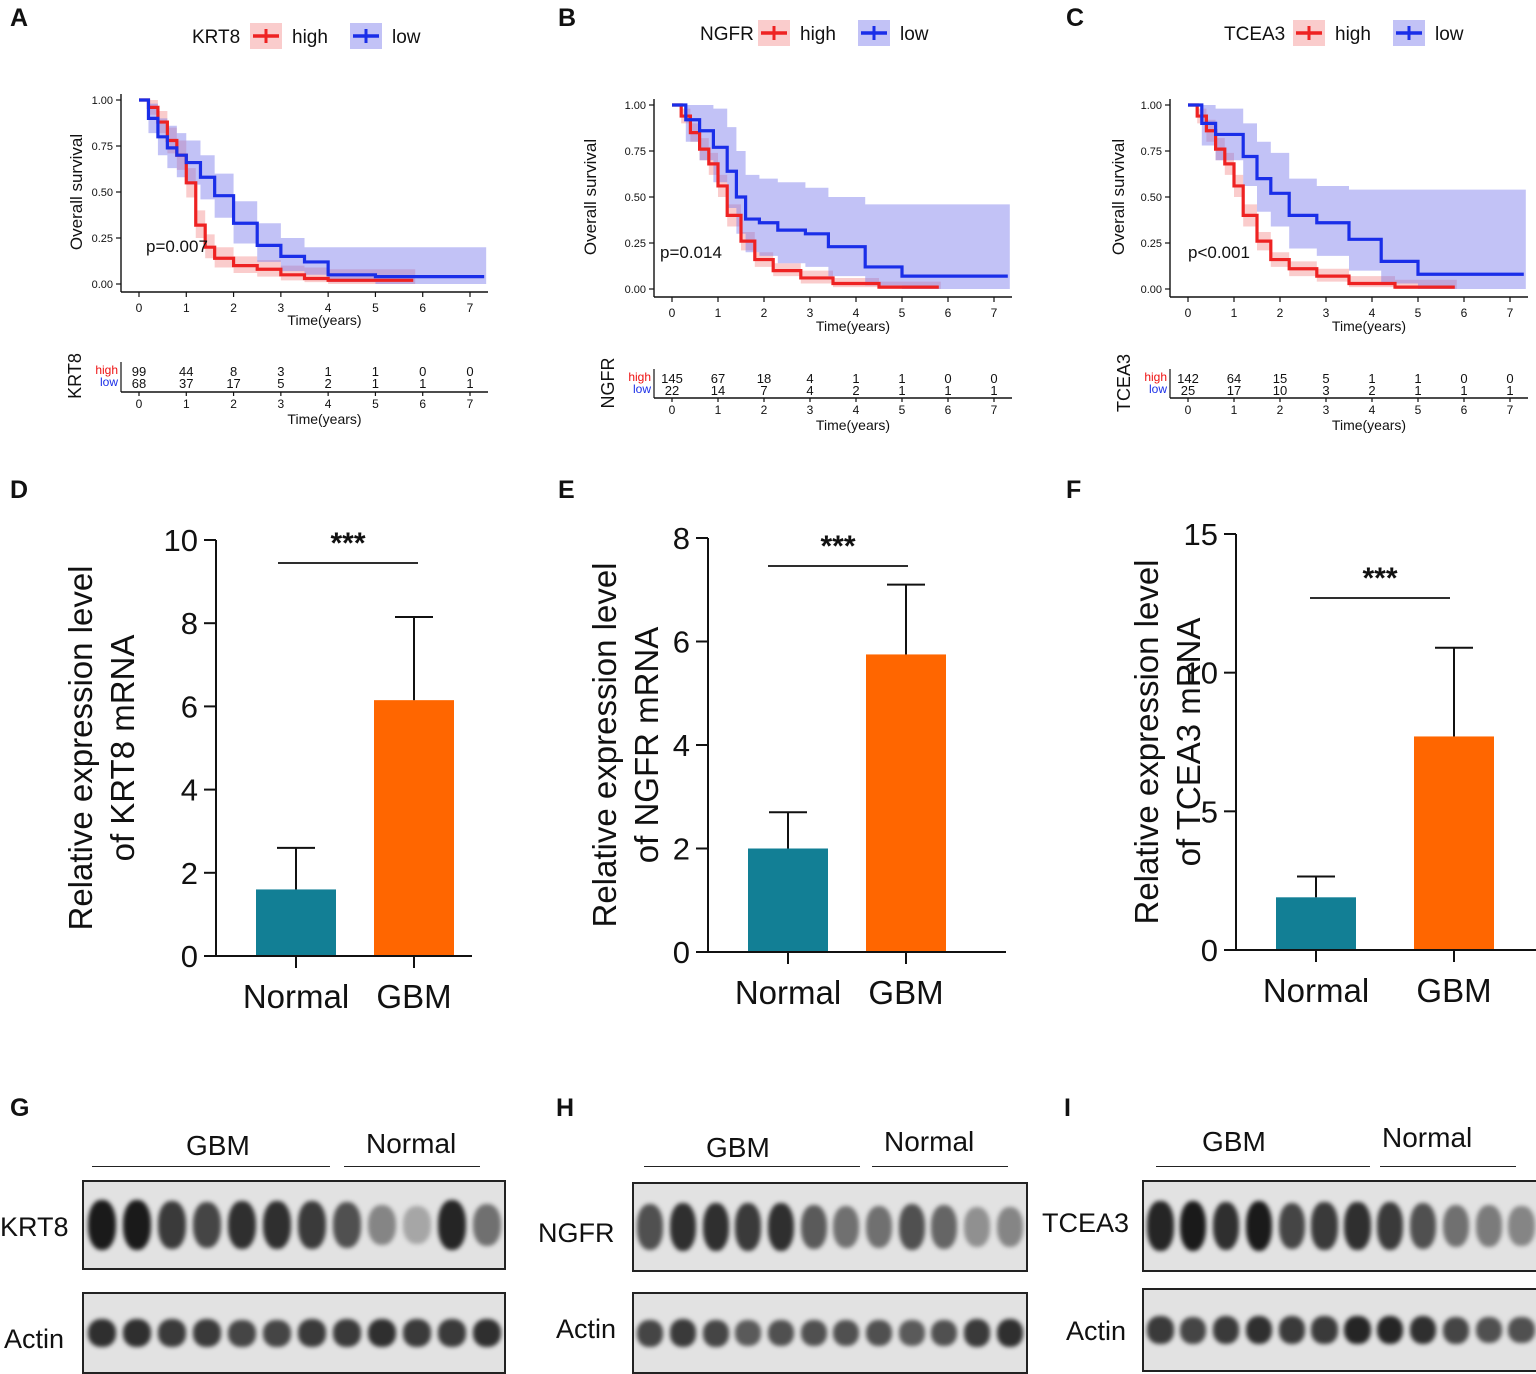 This screenshot has width=1536, height=1374. Describe the element at coordinates (576, 1233) in the screenshot. I see `target-protein-label: NGFR` at that location.